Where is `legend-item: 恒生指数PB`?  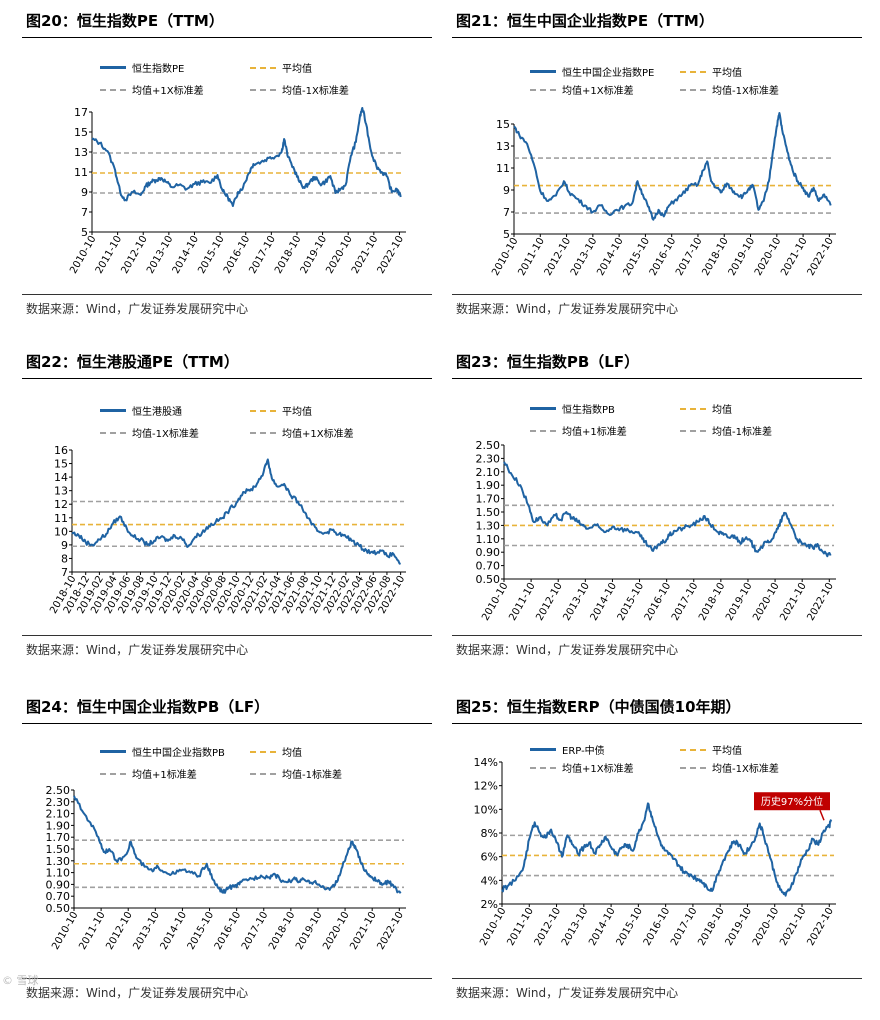 legend-item: 恒生指数PB is located at coordinates (572, 408).